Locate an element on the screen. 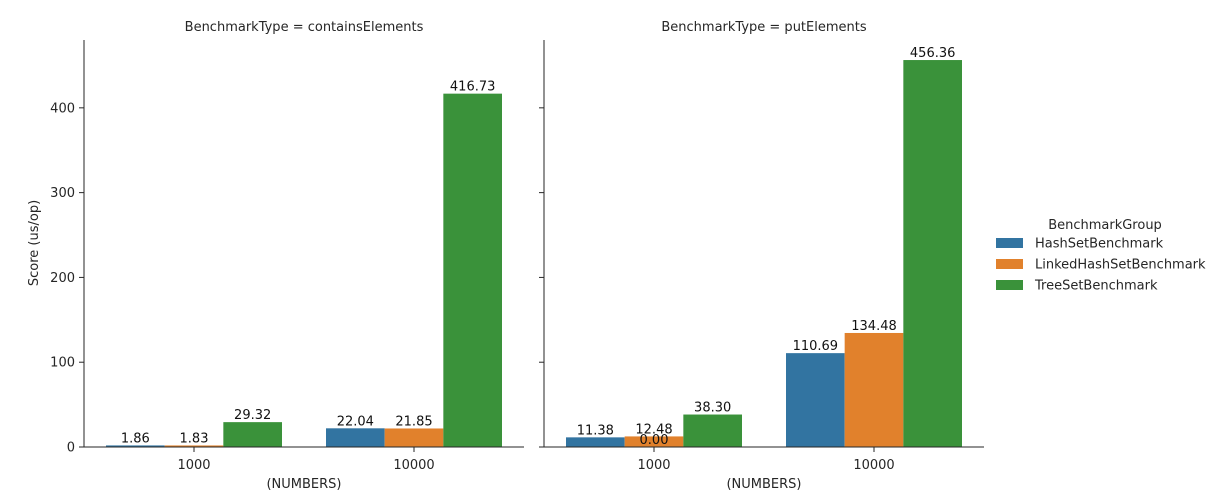 This screenshot has width=1219, height=498. y-axis-label: Score (us/op) is located at coordinates (34, 243).